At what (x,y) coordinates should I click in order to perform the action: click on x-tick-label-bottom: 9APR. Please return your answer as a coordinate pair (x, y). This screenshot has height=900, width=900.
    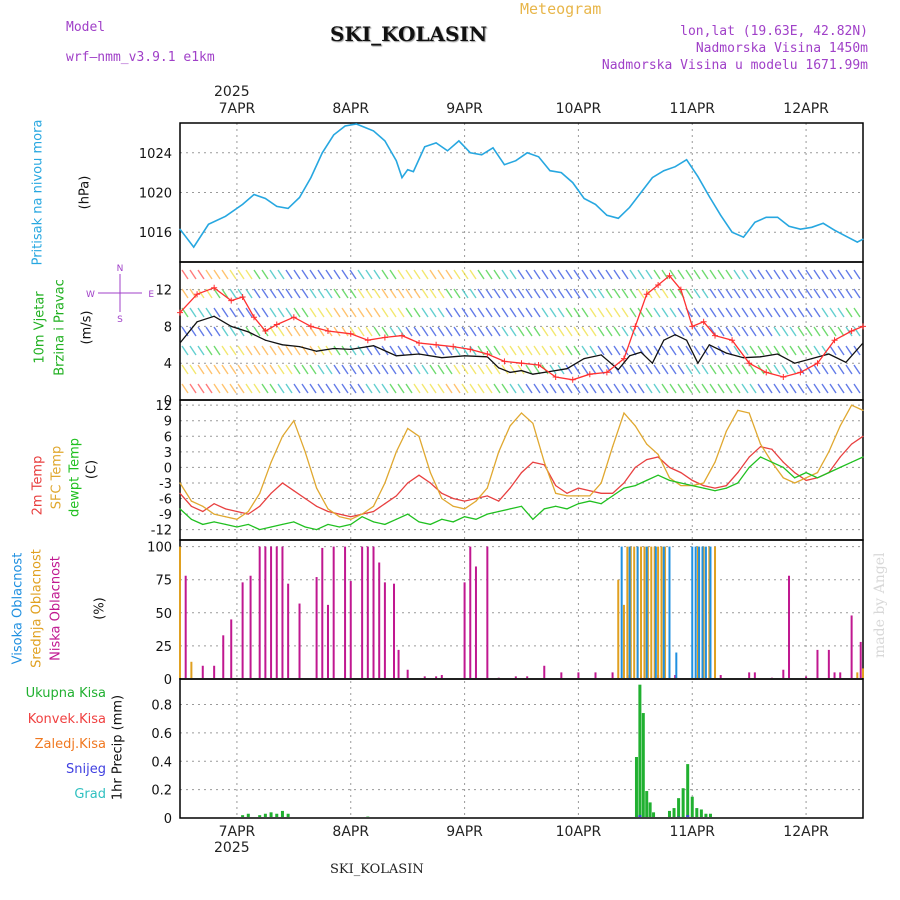
    Looking at the image, I should click on (464, 832).